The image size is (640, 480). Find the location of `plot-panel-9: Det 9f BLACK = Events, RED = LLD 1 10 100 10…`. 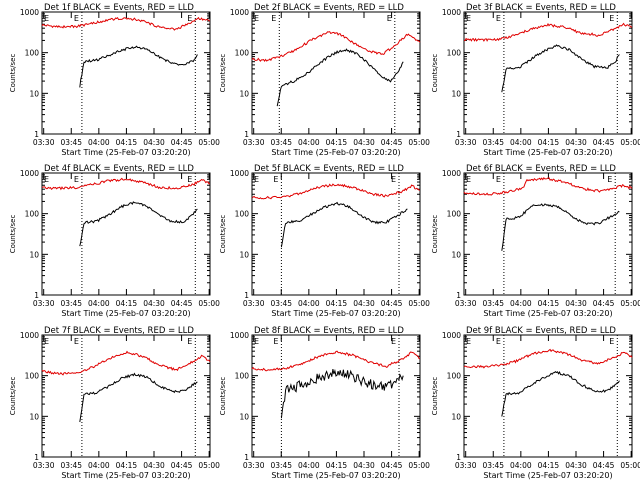

plot-panel-9: Det 9f BLACK = Events, RED = LLD 1 10 100 10… is located at coordinates (535, 403).